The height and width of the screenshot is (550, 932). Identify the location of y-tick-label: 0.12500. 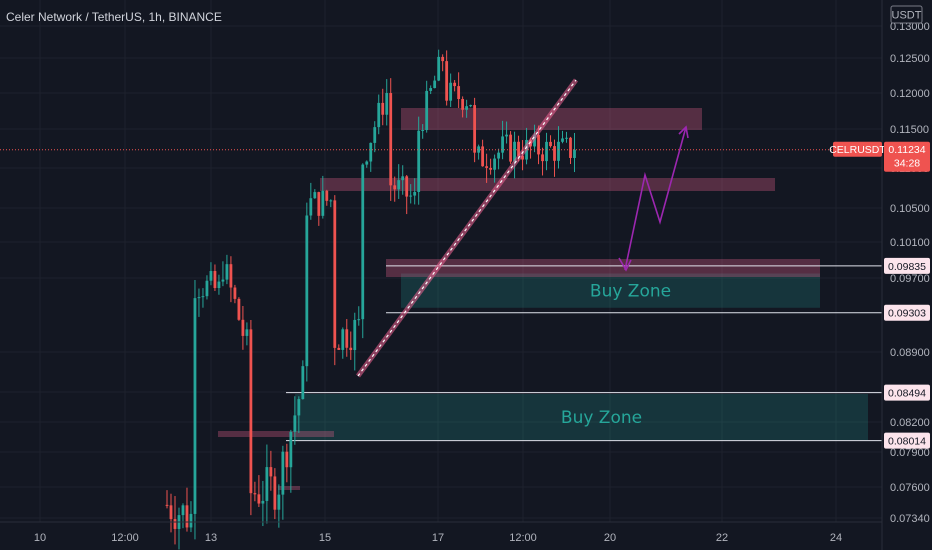
(910, 59).